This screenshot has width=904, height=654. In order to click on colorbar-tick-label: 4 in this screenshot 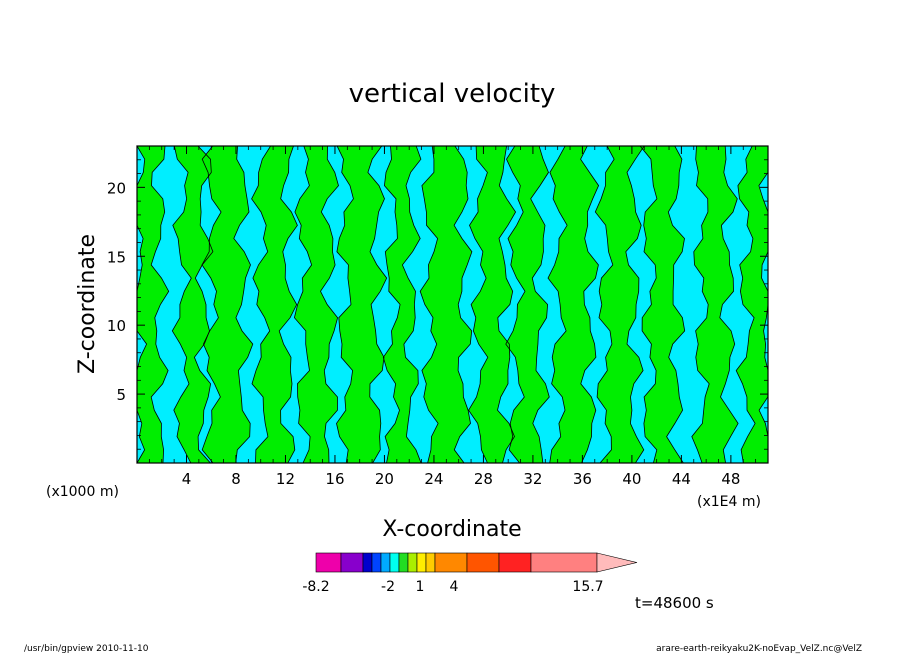, I will do `click(454, 587)`.